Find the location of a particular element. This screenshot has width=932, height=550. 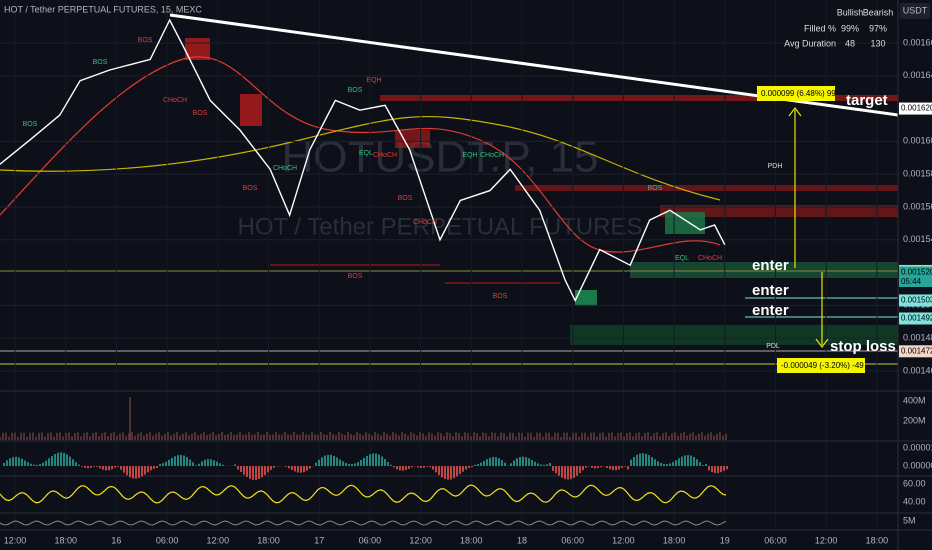

y-tick-label: 0.001460 is located at coordinates (917, 370).